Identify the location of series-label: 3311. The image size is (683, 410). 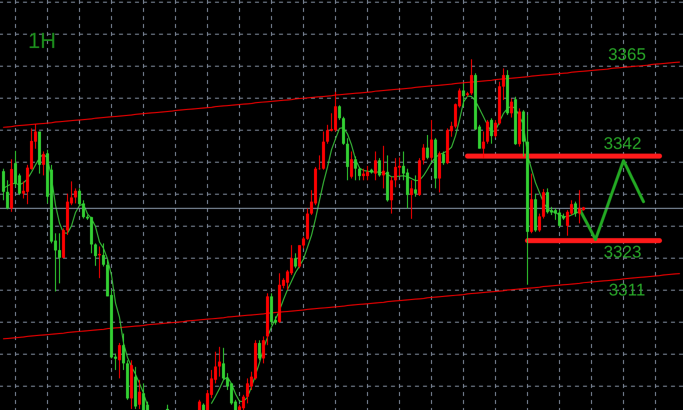
(627, 290).